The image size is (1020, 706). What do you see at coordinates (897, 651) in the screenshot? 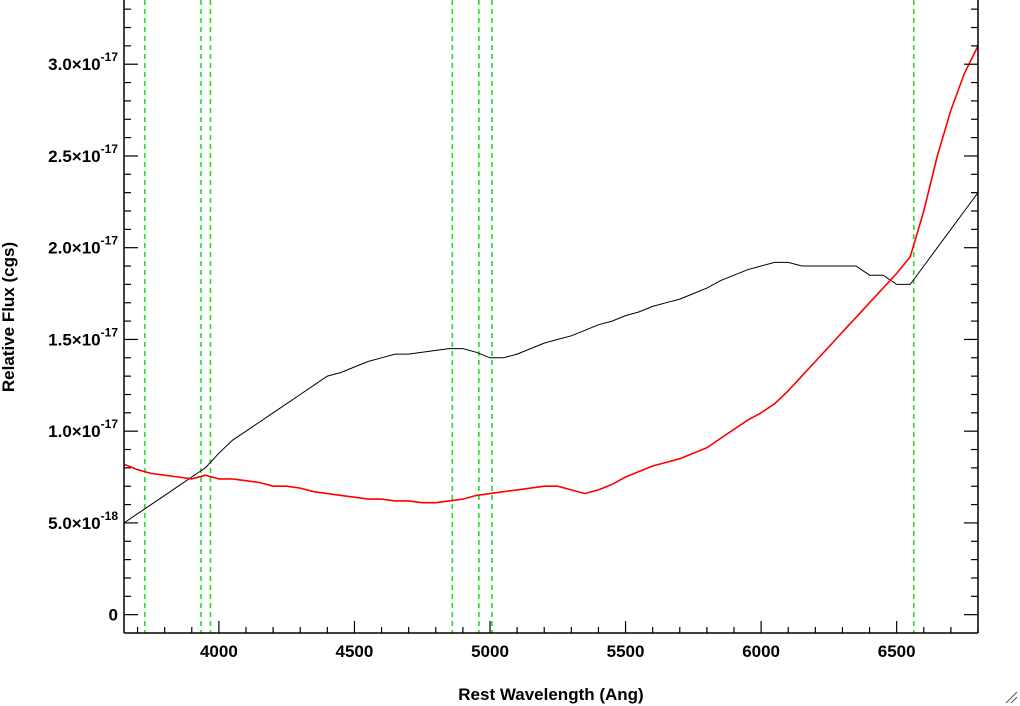
I see `x-tick-label: 6500` at bounding box center [897, 651].